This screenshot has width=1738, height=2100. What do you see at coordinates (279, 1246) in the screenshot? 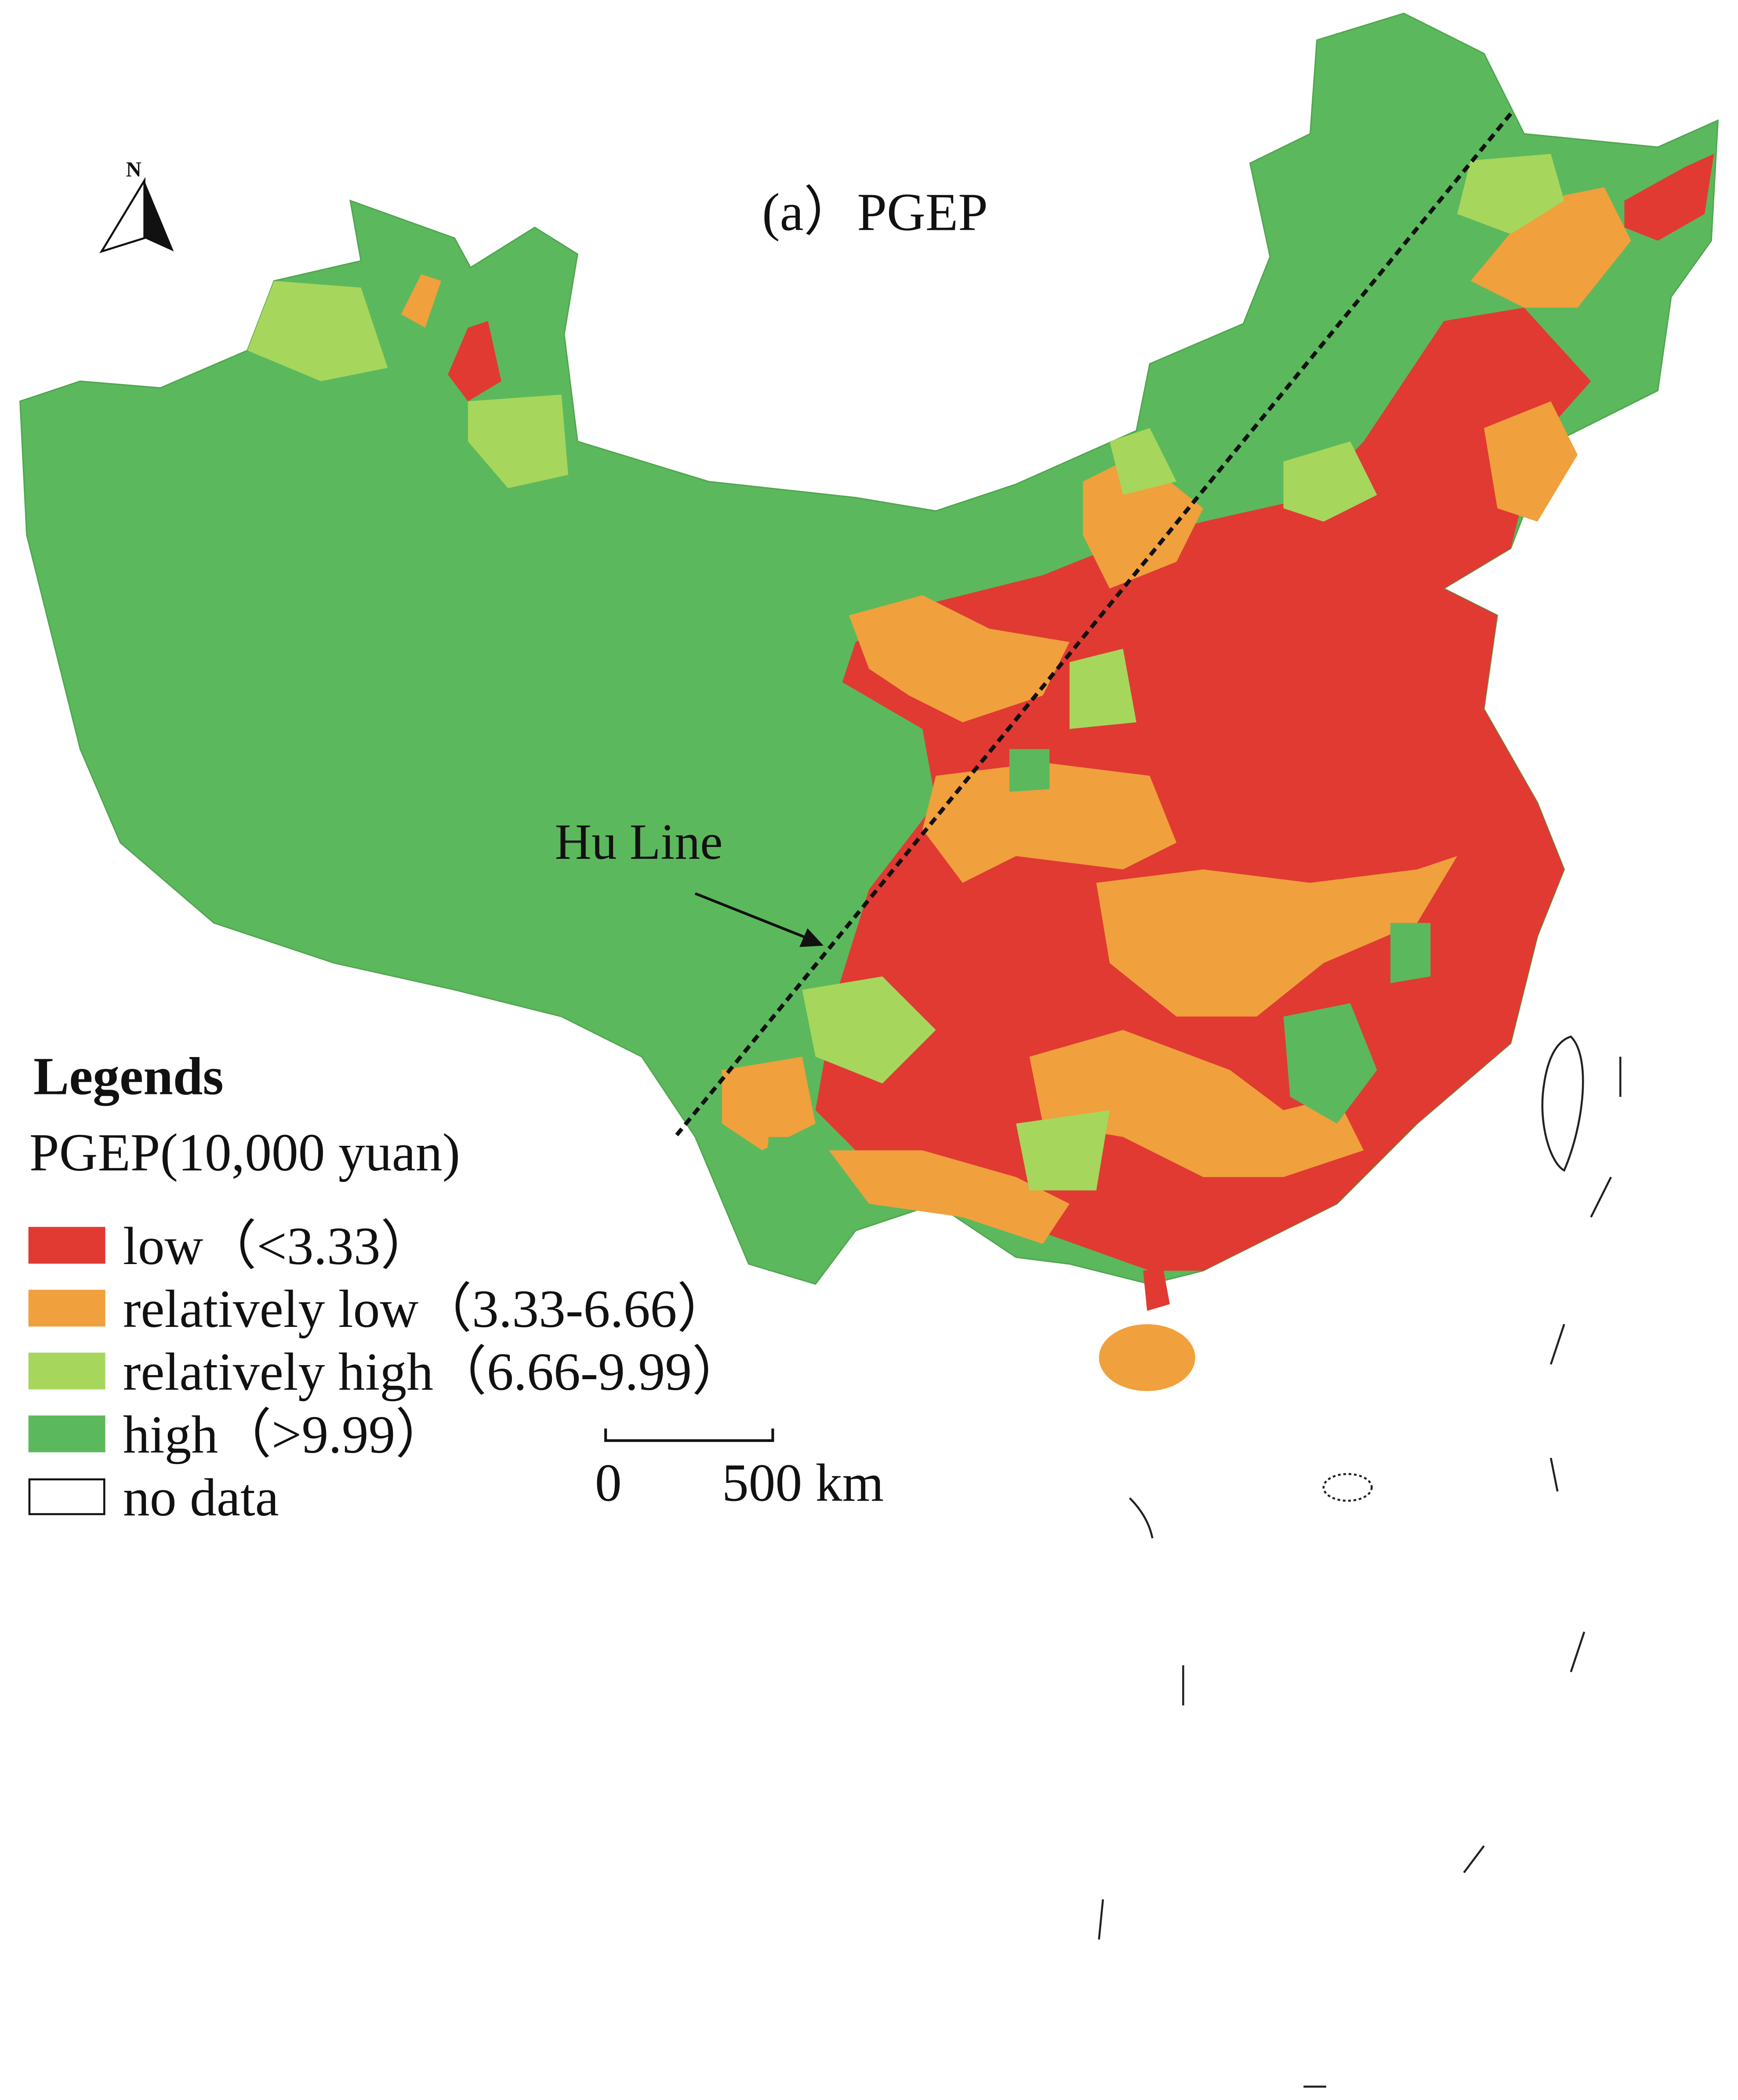
I see `legend-label: low（<3.33）` at bounding box center [279, 1246].